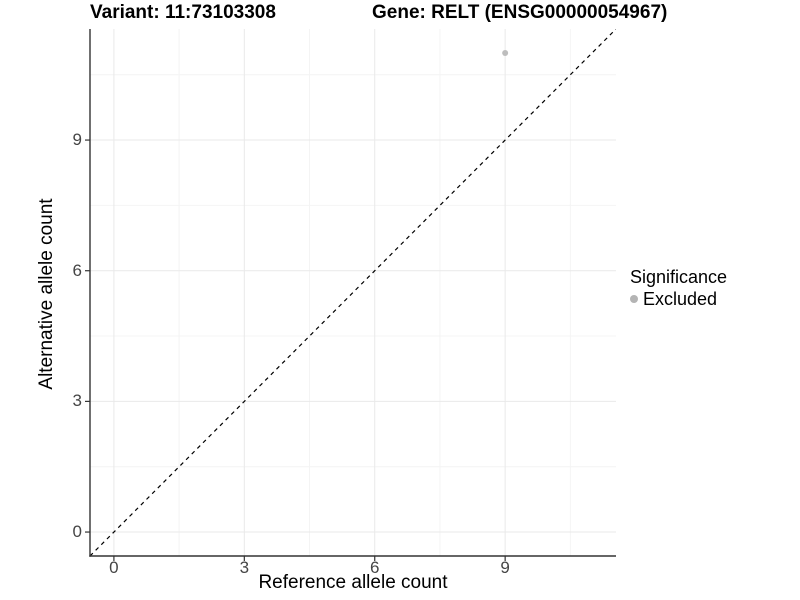 The image size is (800, 600). I want to click on legend-item: Excluded, so click(678, 299).